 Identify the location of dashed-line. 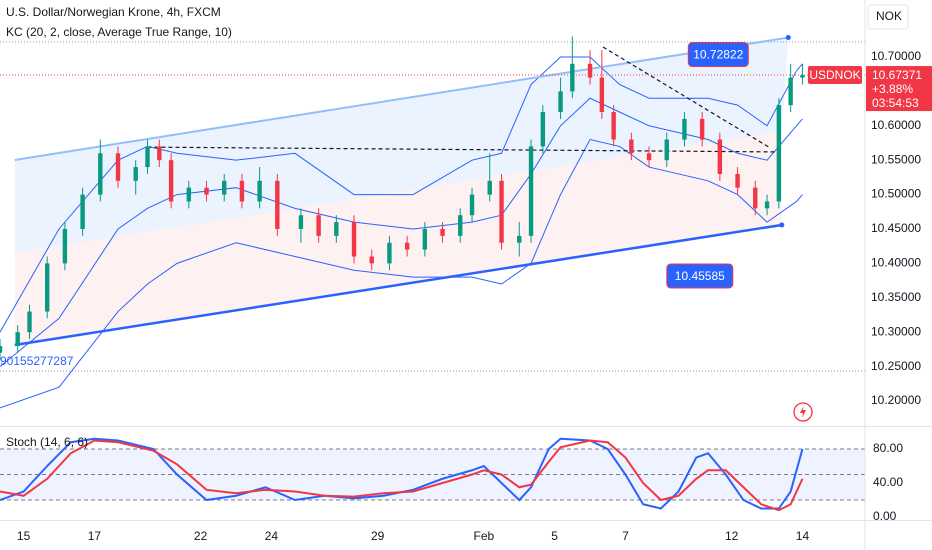
(686, 97).